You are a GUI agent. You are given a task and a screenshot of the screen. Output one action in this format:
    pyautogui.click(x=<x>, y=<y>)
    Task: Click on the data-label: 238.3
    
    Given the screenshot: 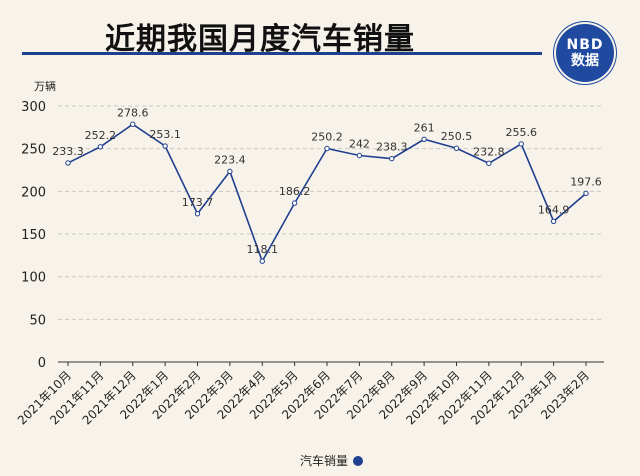 What is the action you would take?
    pyautogui.click(x=392, y=147)
    